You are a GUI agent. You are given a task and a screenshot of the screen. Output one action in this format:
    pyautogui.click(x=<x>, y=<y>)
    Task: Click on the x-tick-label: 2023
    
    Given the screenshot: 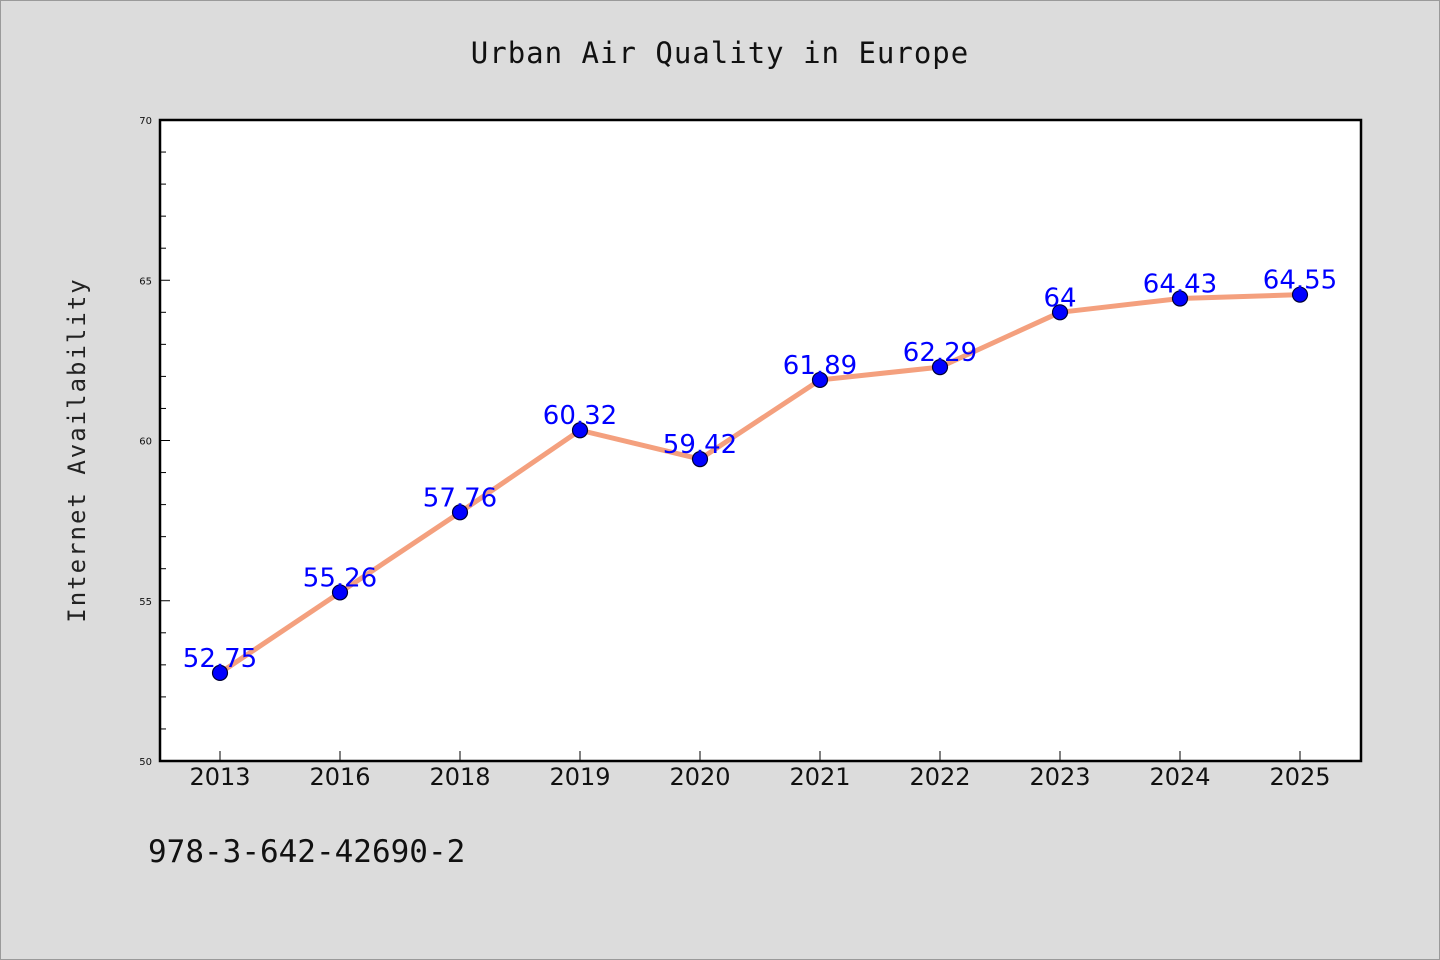 What is the action you would take?
    pyautogui.click(x=1059, y=777)
    